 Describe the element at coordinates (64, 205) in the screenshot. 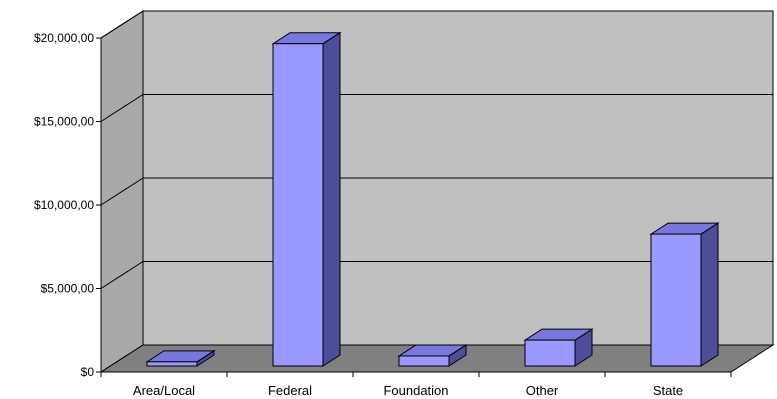

I see `y-tick-label: $10,000,00` at that location.